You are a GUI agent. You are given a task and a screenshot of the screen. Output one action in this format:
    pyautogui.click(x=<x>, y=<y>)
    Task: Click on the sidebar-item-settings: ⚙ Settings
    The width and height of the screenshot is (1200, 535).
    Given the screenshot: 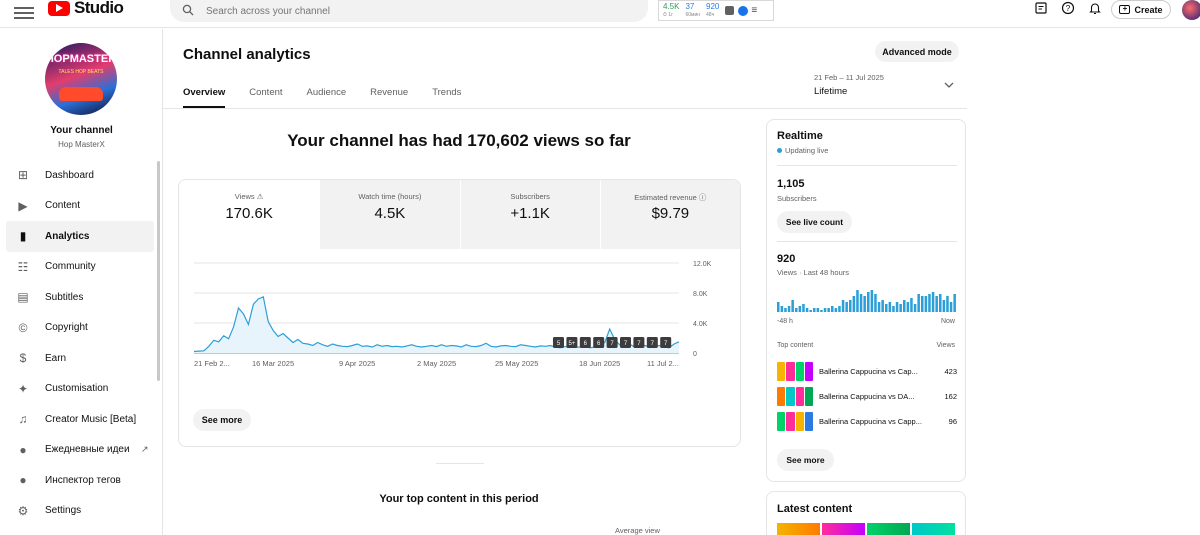 What is the action you would take?
    pyautogui.click(x=80, y=511)
    